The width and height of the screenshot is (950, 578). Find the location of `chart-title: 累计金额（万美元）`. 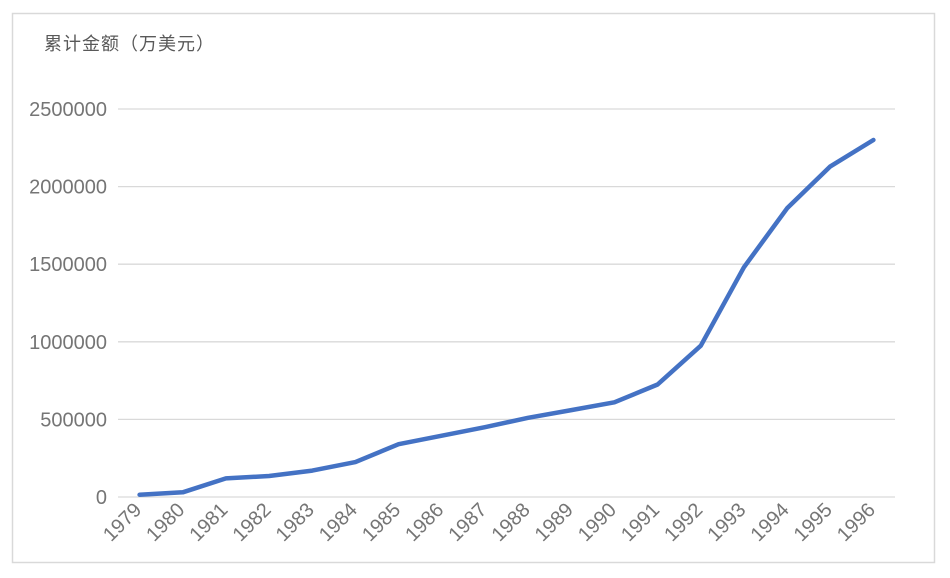

chart-title: 累计金额（万美元） is located at coordinates (129, 44).